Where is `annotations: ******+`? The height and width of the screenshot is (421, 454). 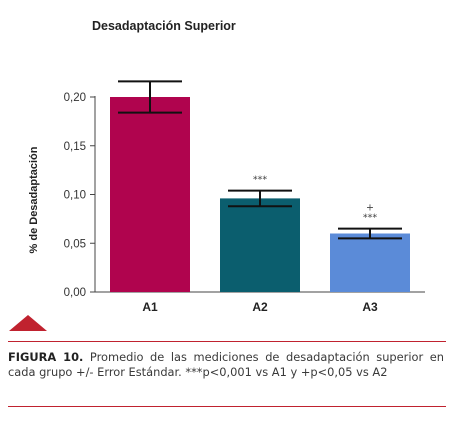
annotations: ******+ is located at coordinates (315, 199).